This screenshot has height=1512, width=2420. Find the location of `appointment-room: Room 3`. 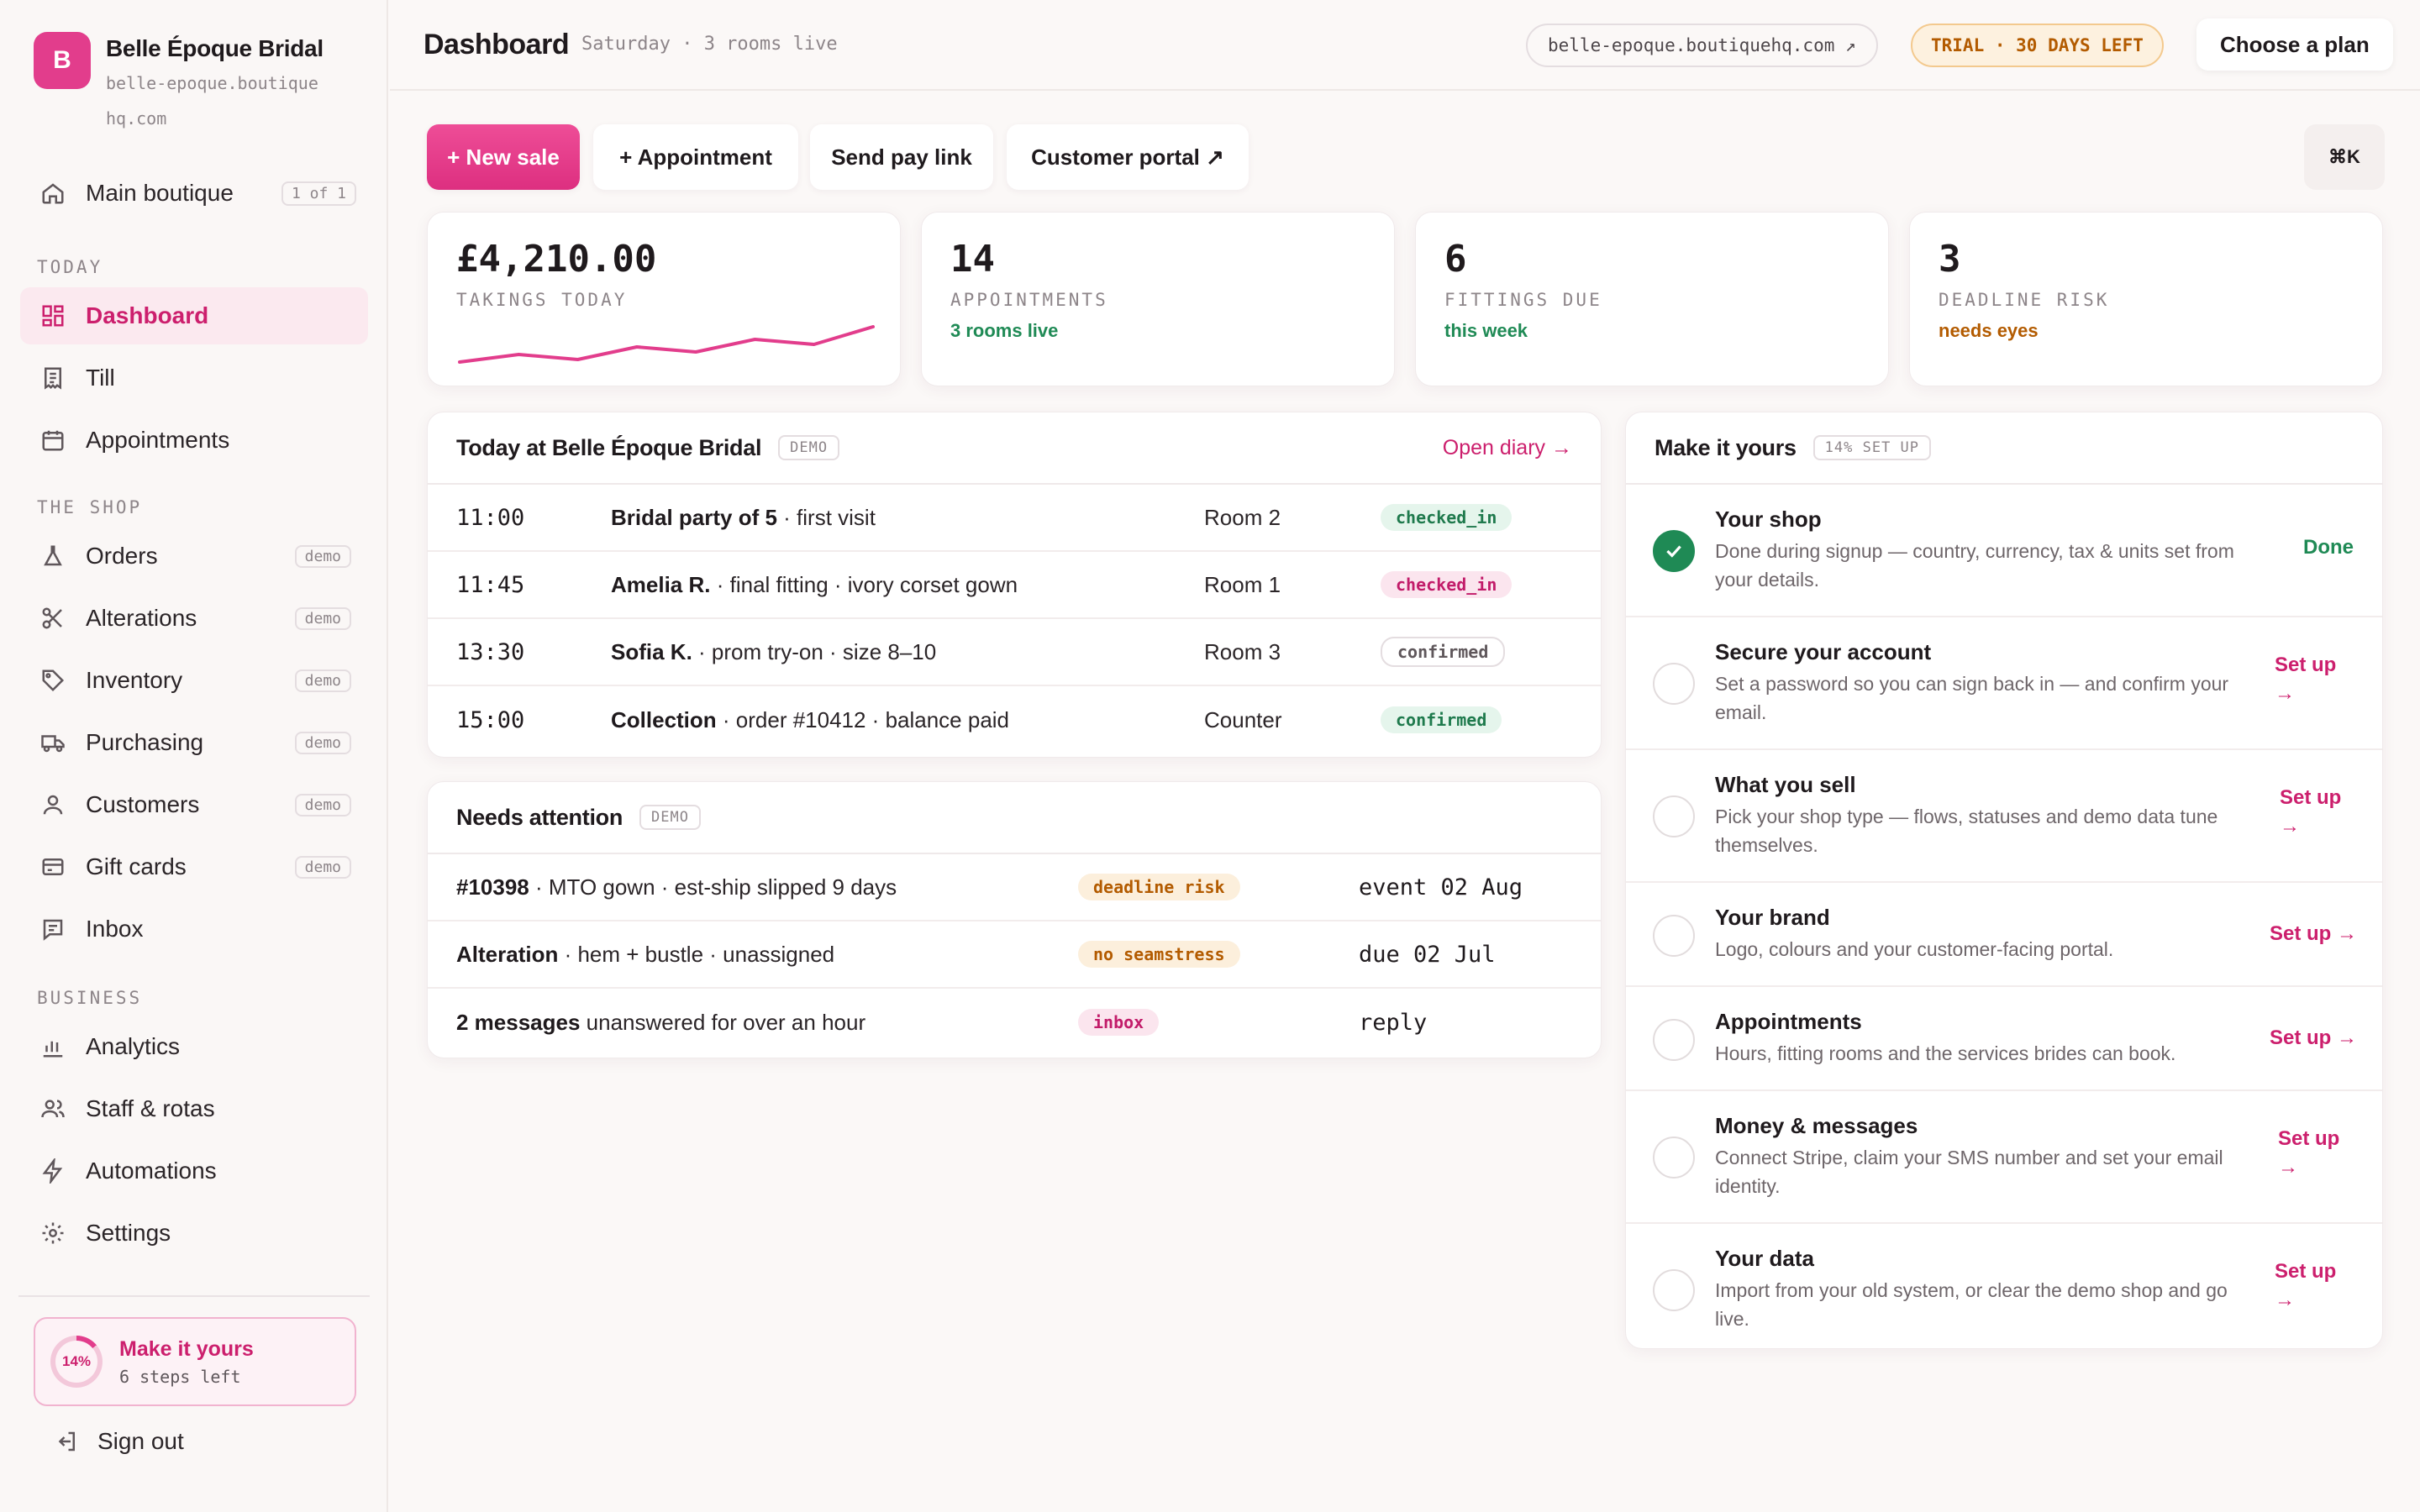

appointment-room: Room 3 is located at coordinates (1242, 651).